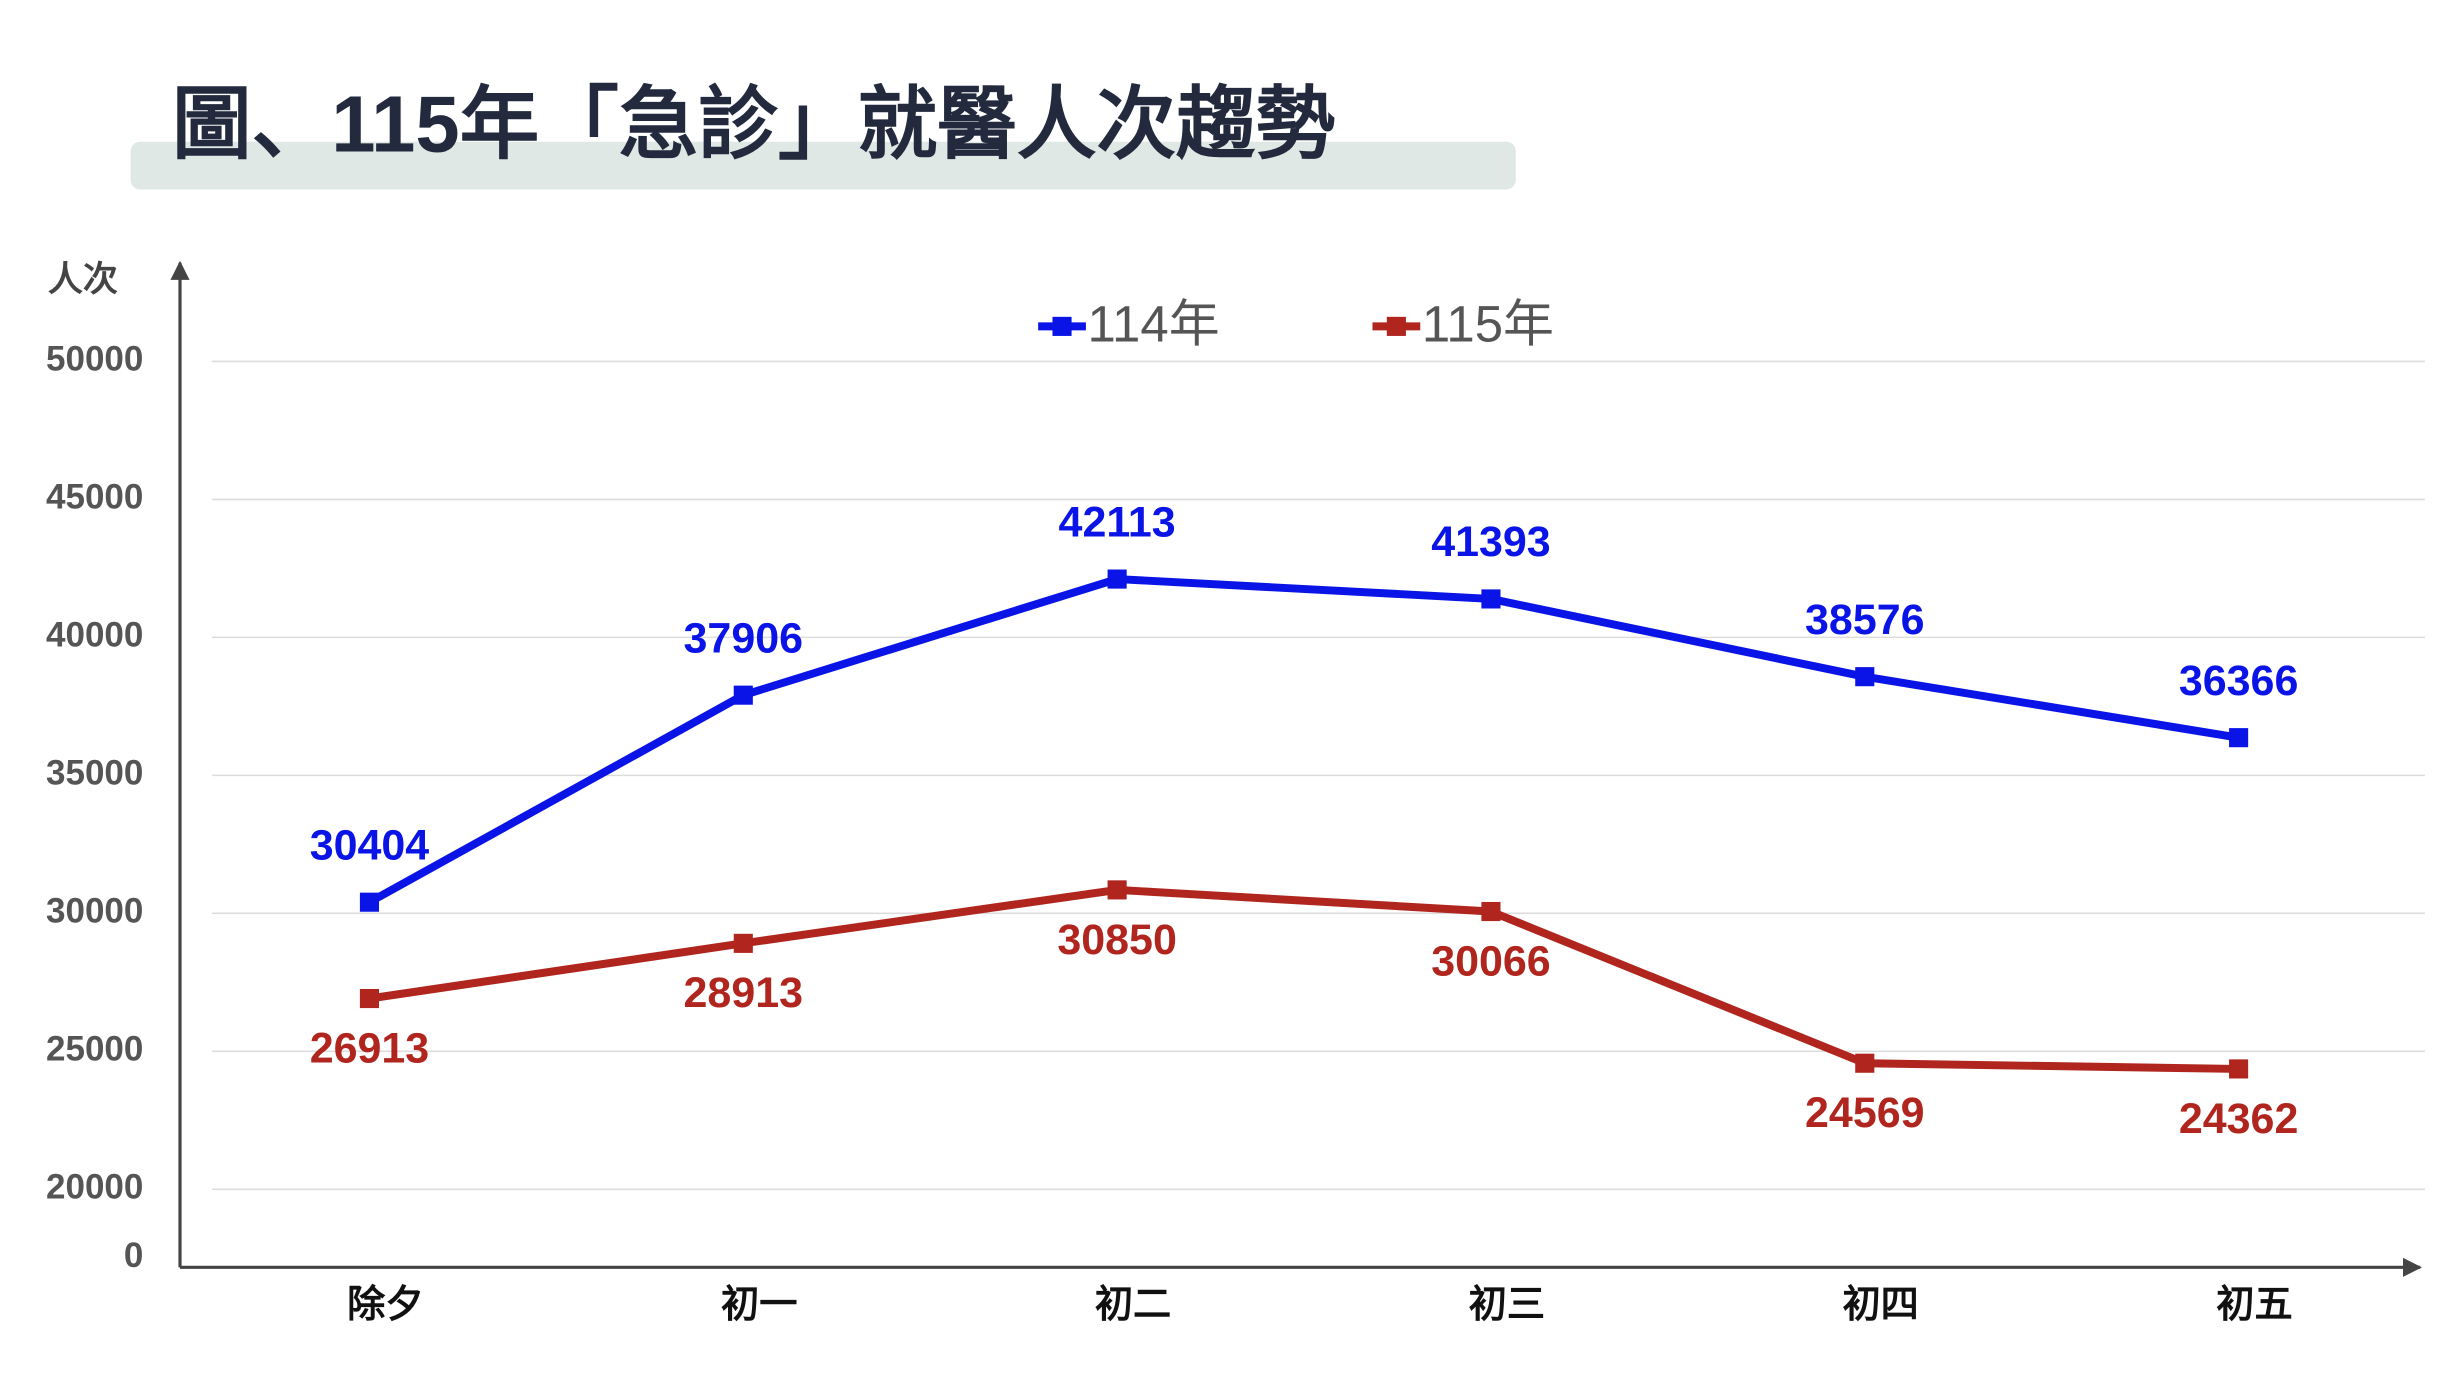 Image resolution: width=2460 pixels, height=1374 pixels. What do you see at coordinates (1133, 1304) in the screenshot?
I see `x-tick-label: 初二` at bounding box center [1133, 1304].